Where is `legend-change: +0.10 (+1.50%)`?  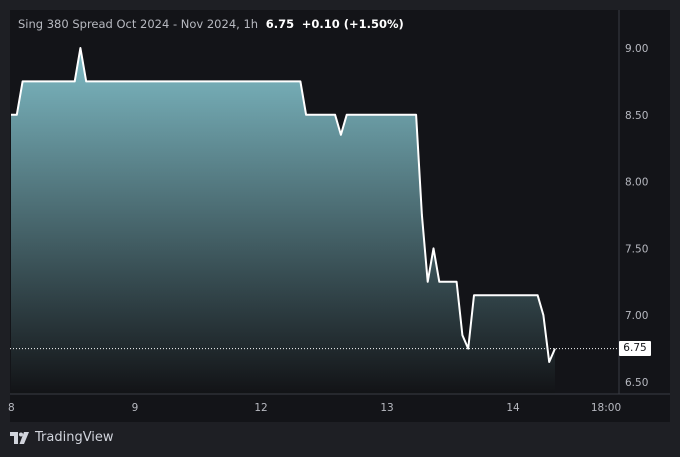 legend-change: +0.10 (+1.50%) is located at coordinates (352, 24).